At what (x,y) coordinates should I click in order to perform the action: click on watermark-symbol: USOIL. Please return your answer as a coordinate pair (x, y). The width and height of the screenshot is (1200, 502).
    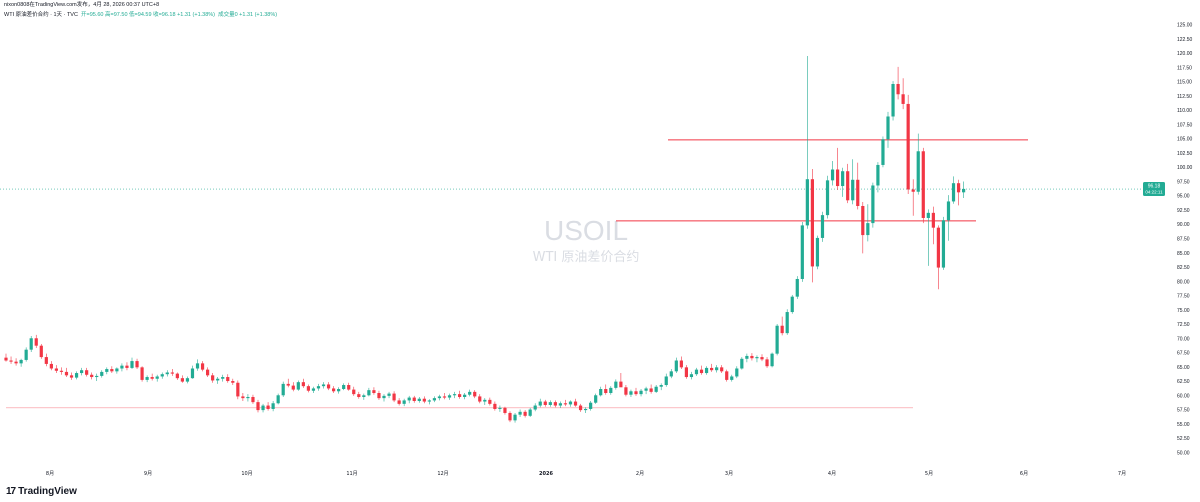
    Looking at the image, I should click on (586, 230).